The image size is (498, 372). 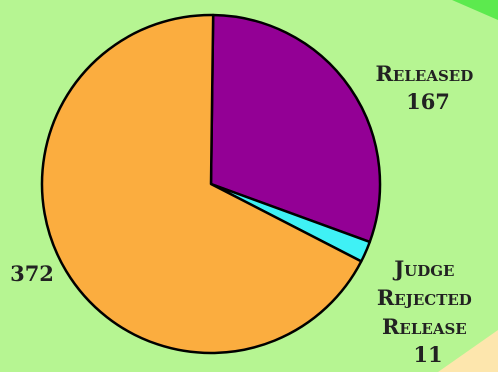 What do you see at coordinates (475, 10) in the screenshot?
I see `corner-decoration-top` at bounding box center [475, 10].